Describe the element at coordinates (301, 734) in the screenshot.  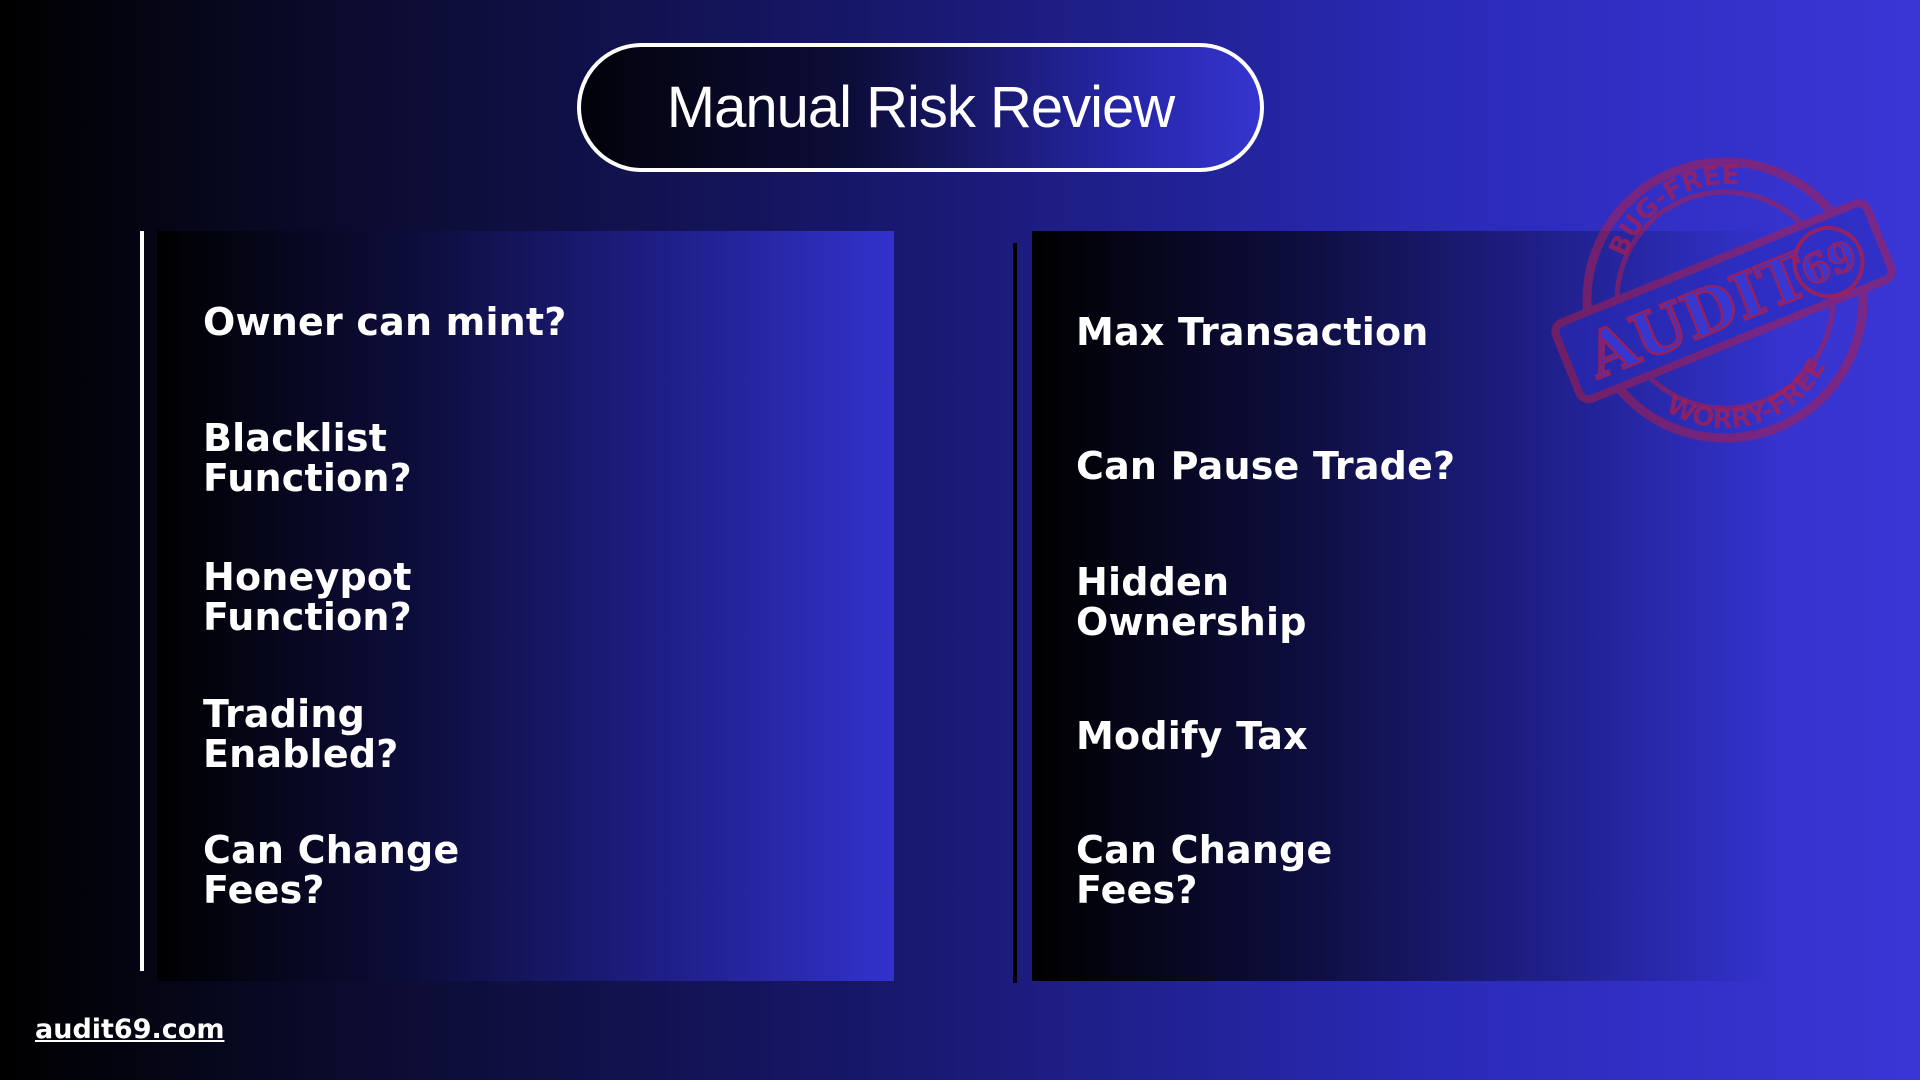
I see `left-item-trading-enabled: Trading Enabled?` at that location.